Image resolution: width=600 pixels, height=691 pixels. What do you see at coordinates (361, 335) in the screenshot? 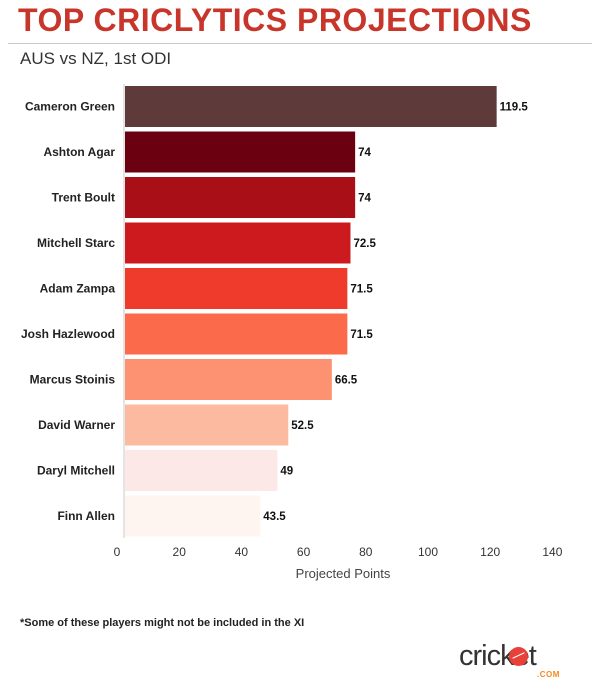
I see `data-label-5: 71.5` at bounding box center [361, 335].